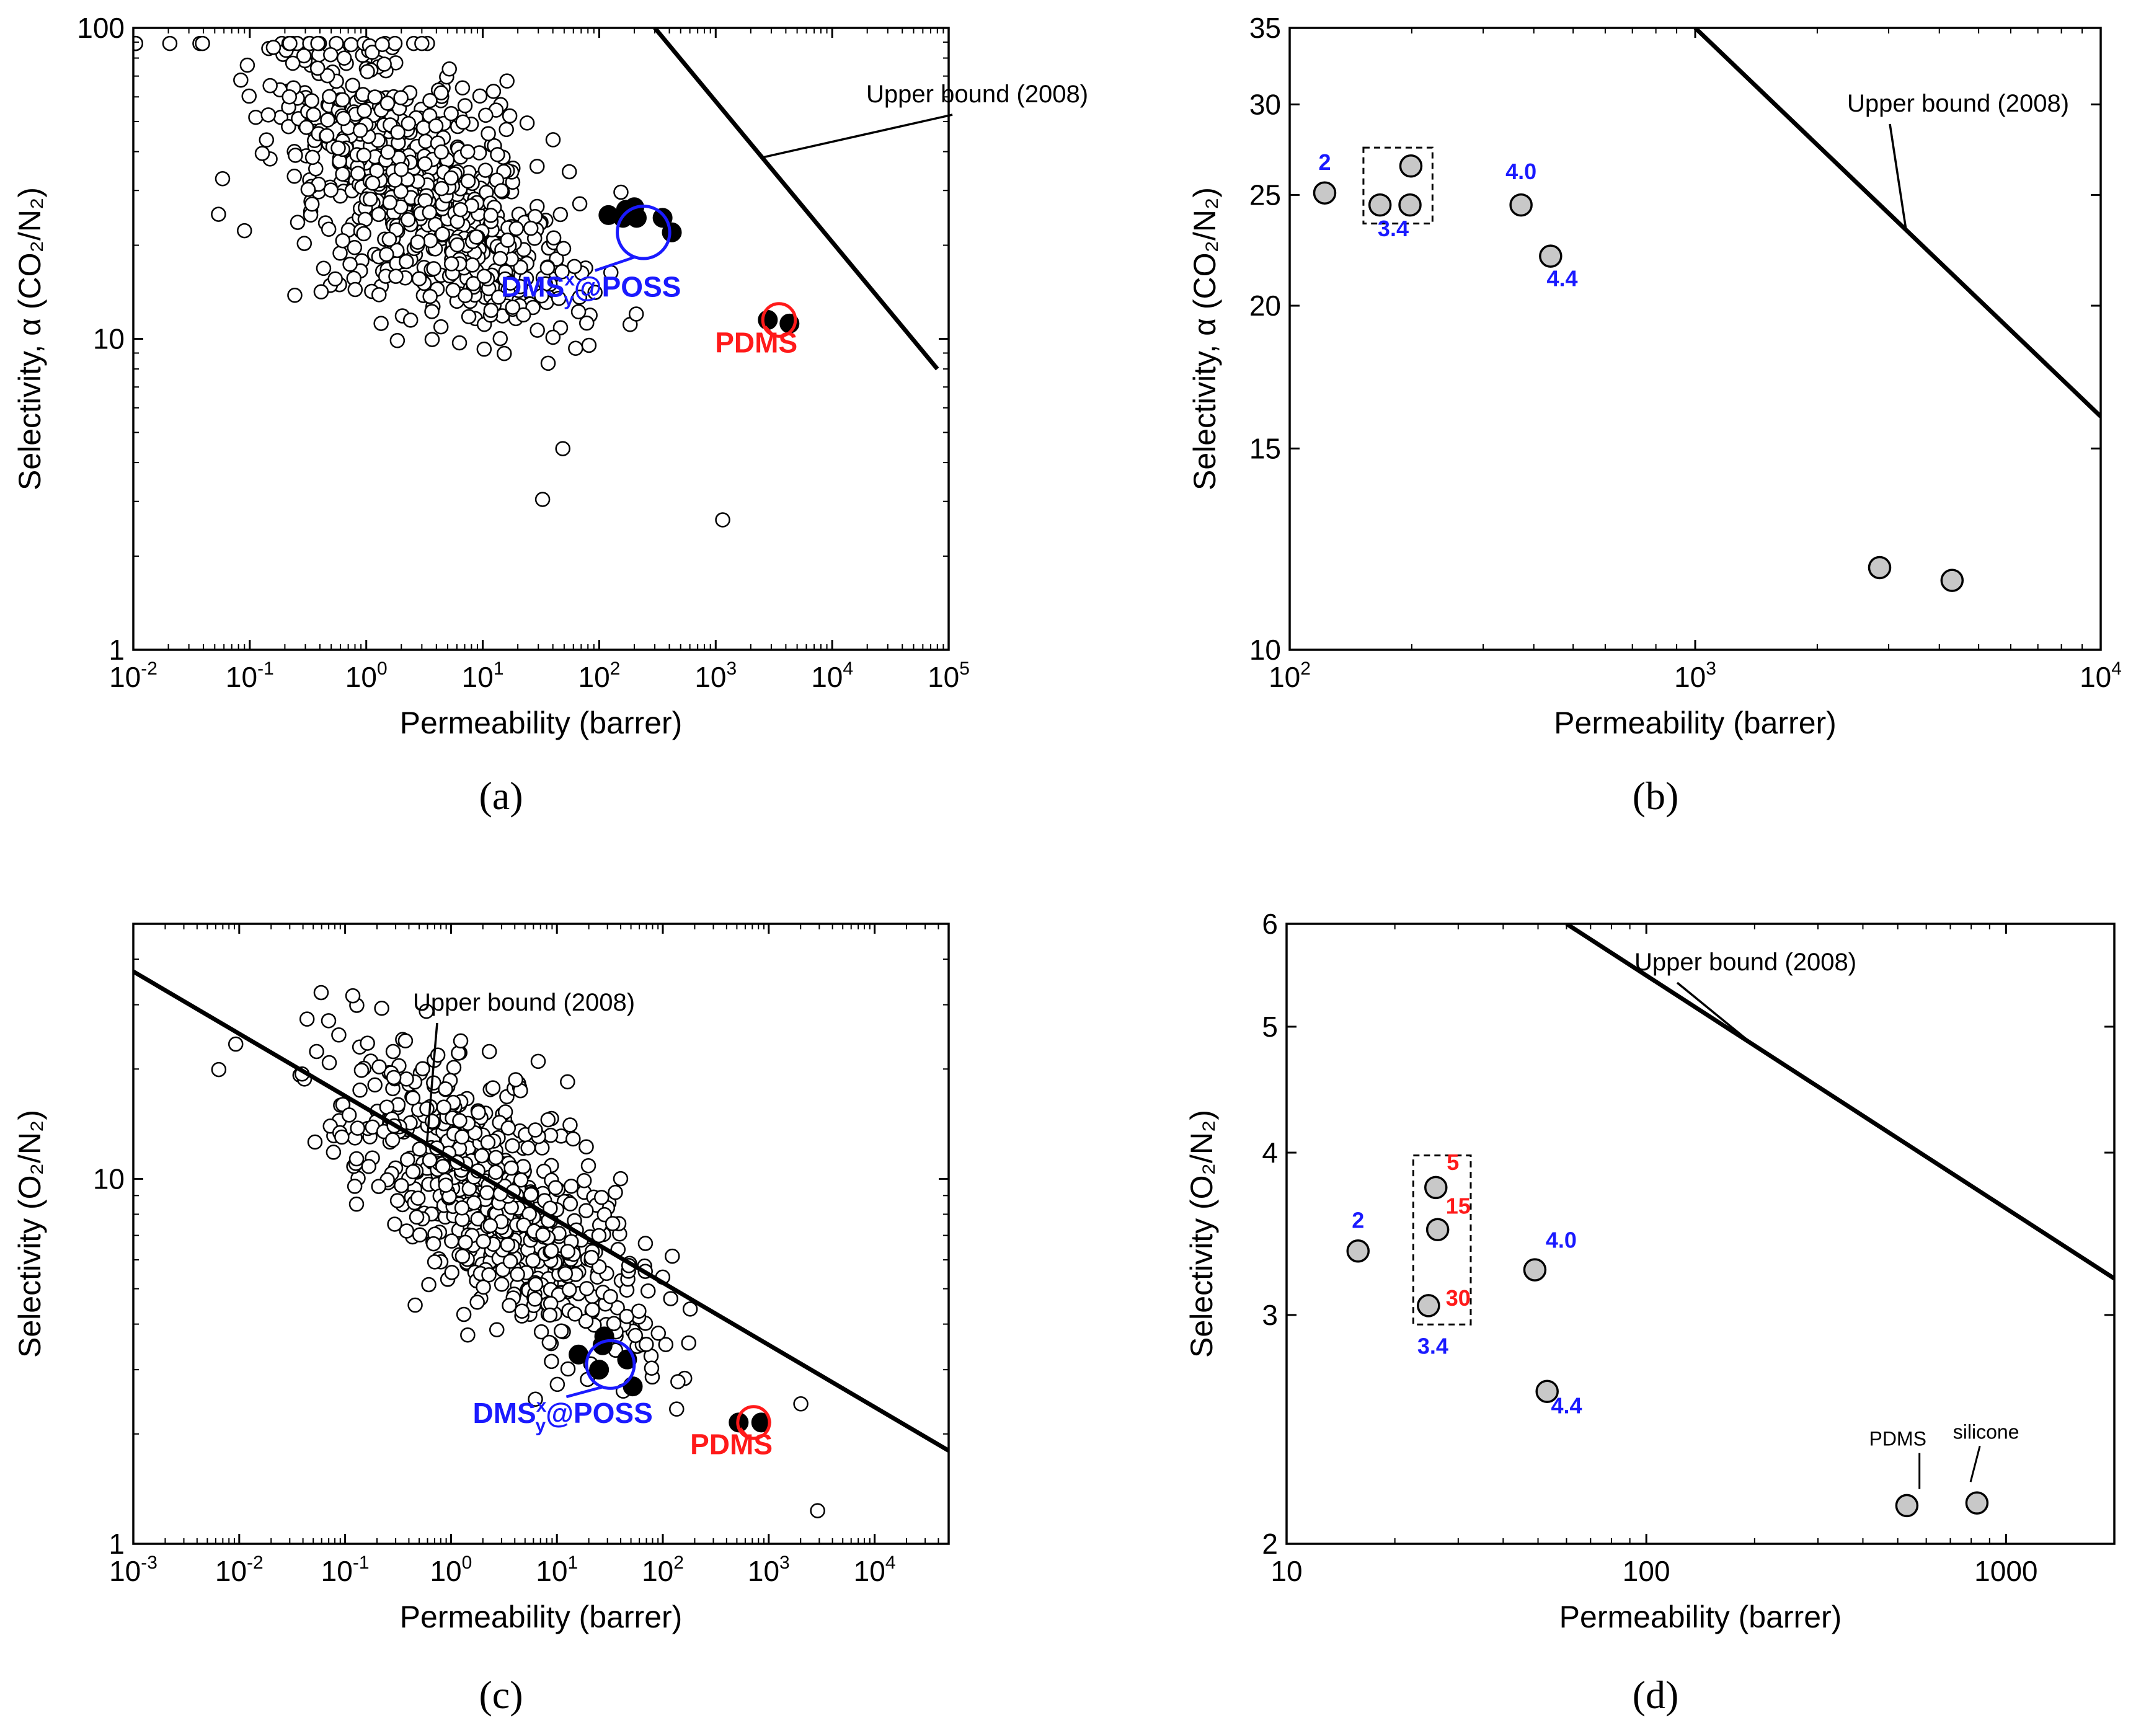  Describe the element at coordinates (1265, 104) in the screenshot. I see `y-tick-label: 30` at that location.